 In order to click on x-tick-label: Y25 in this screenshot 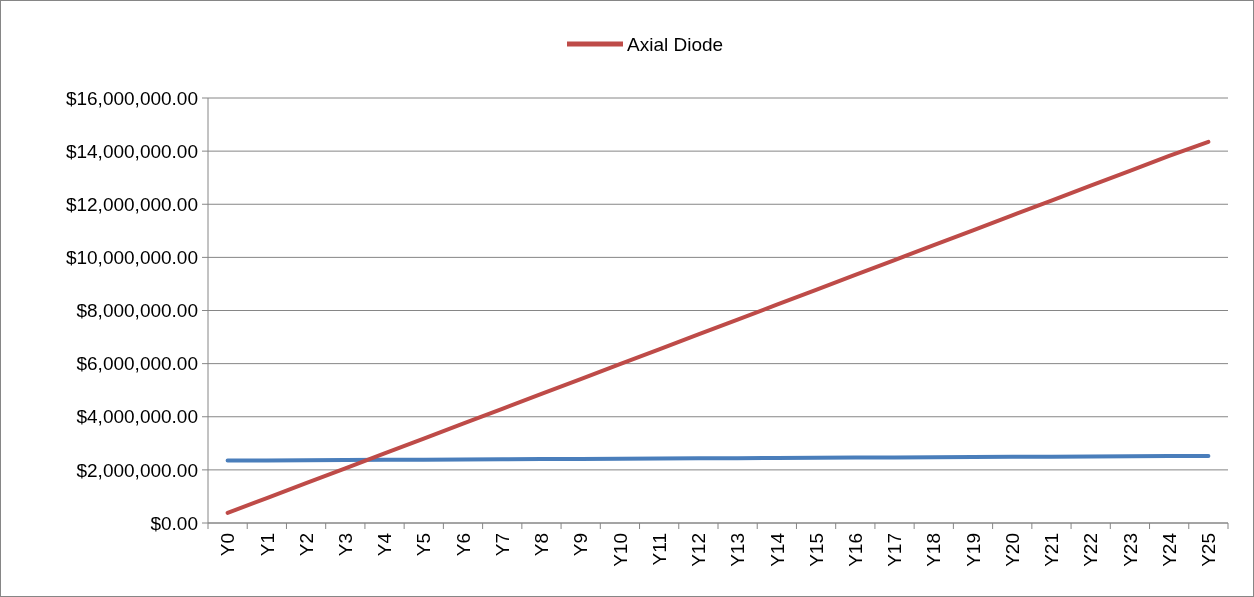, I will do `click(1209, 550)`.